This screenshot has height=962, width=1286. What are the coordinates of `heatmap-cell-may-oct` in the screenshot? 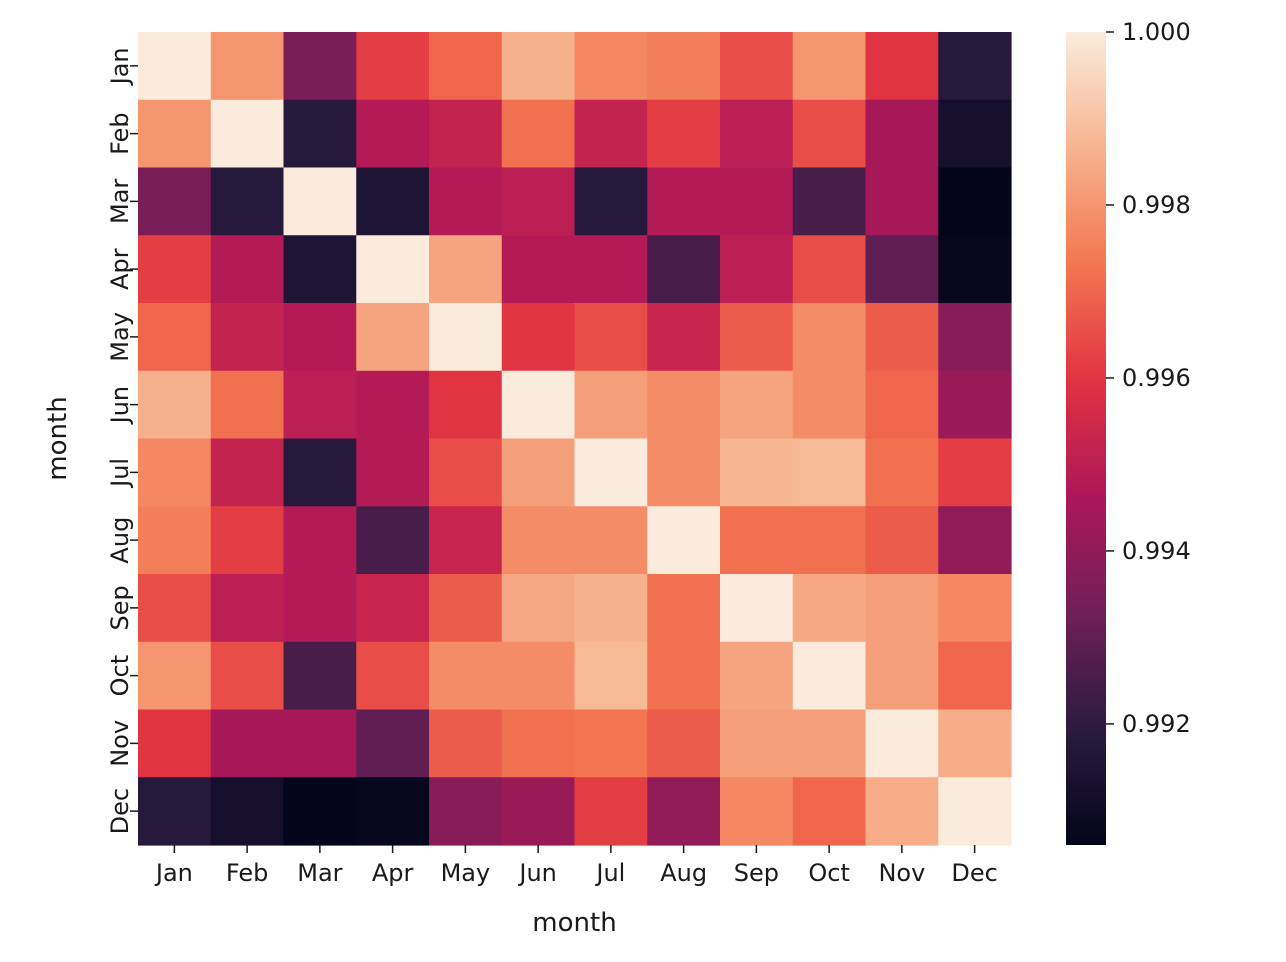 It's located at (829, 337).